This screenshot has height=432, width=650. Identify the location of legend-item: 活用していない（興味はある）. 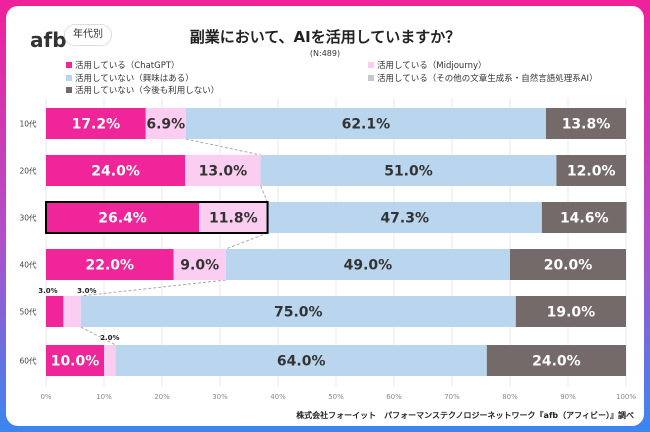
(130, 78).